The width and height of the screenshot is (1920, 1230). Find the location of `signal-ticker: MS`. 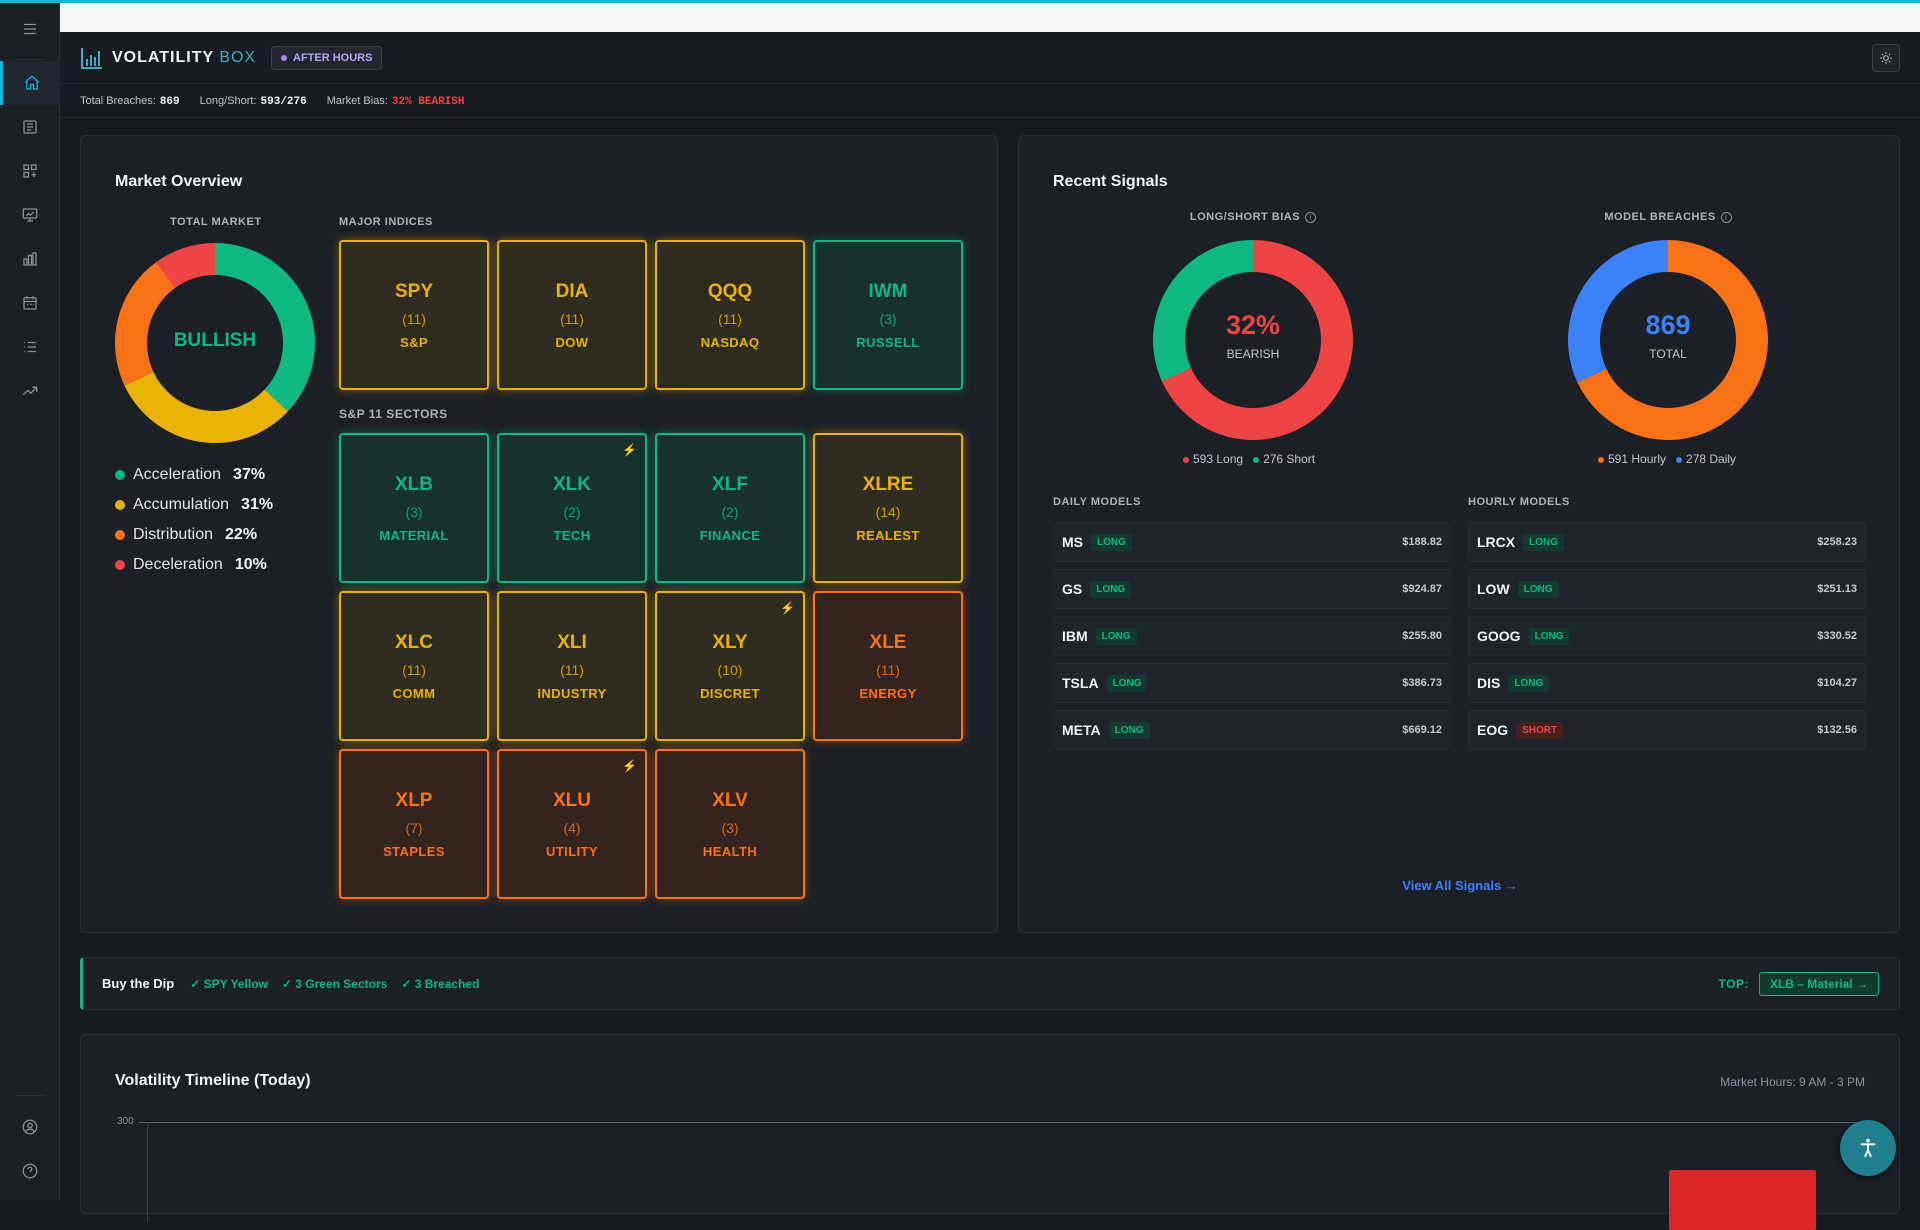

signal-ticker: MS is located at coordinates (1072, 542).